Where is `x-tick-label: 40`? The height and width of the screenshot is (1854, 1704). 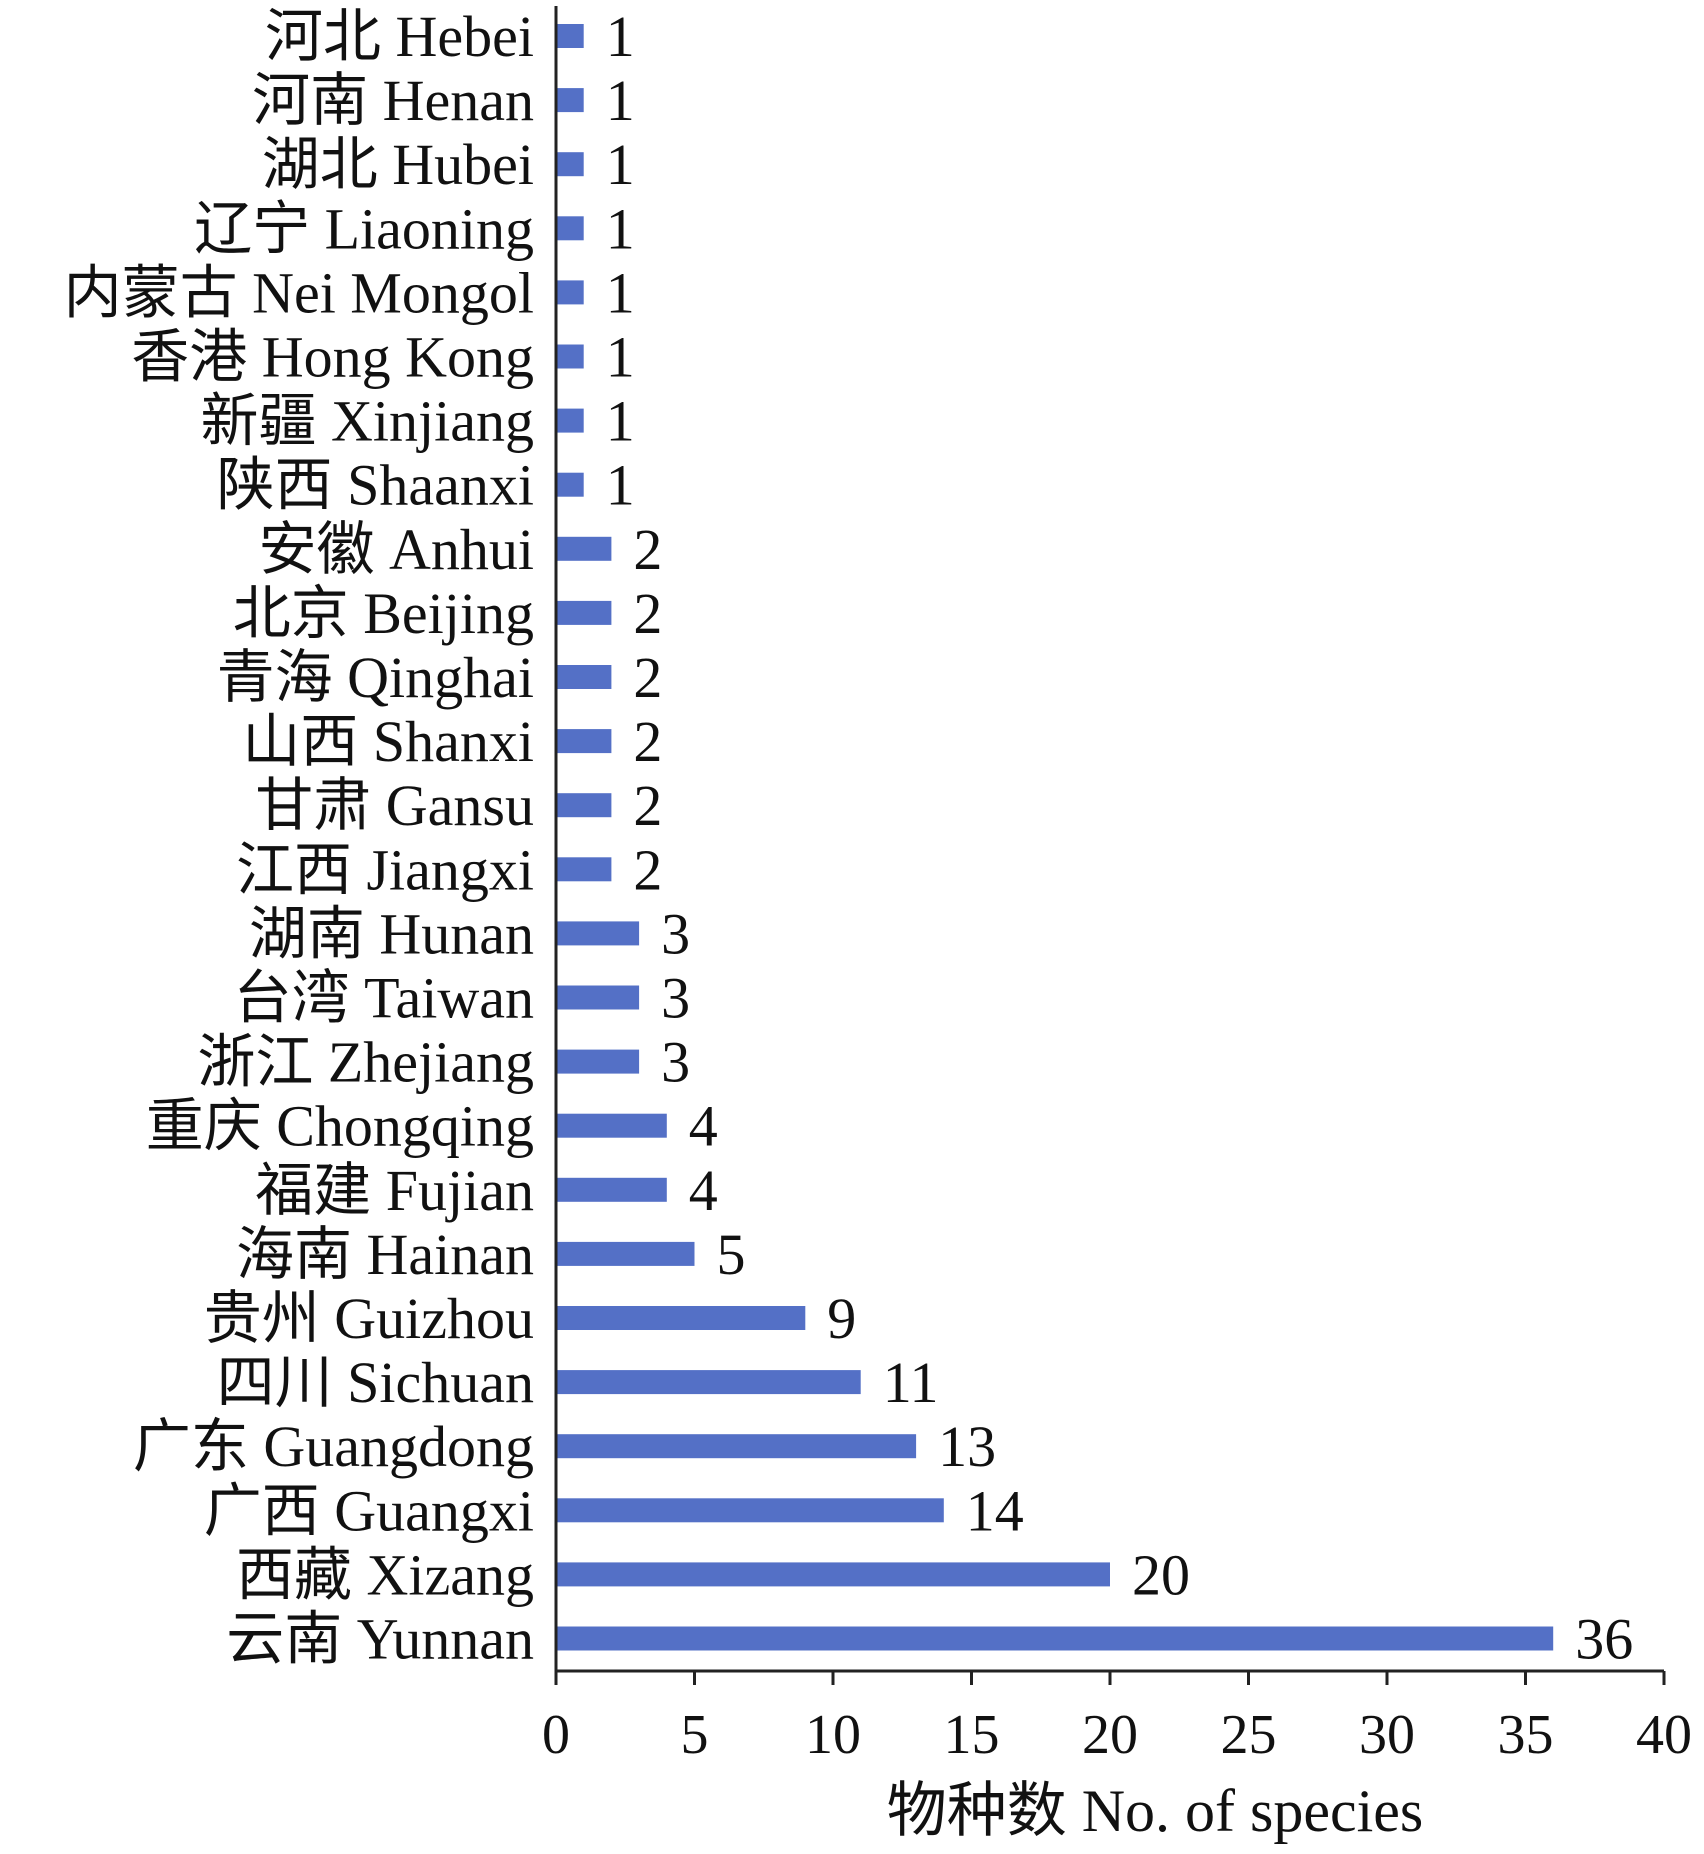 x-tick-label: 40 is located at coordinates (1664, 1735).